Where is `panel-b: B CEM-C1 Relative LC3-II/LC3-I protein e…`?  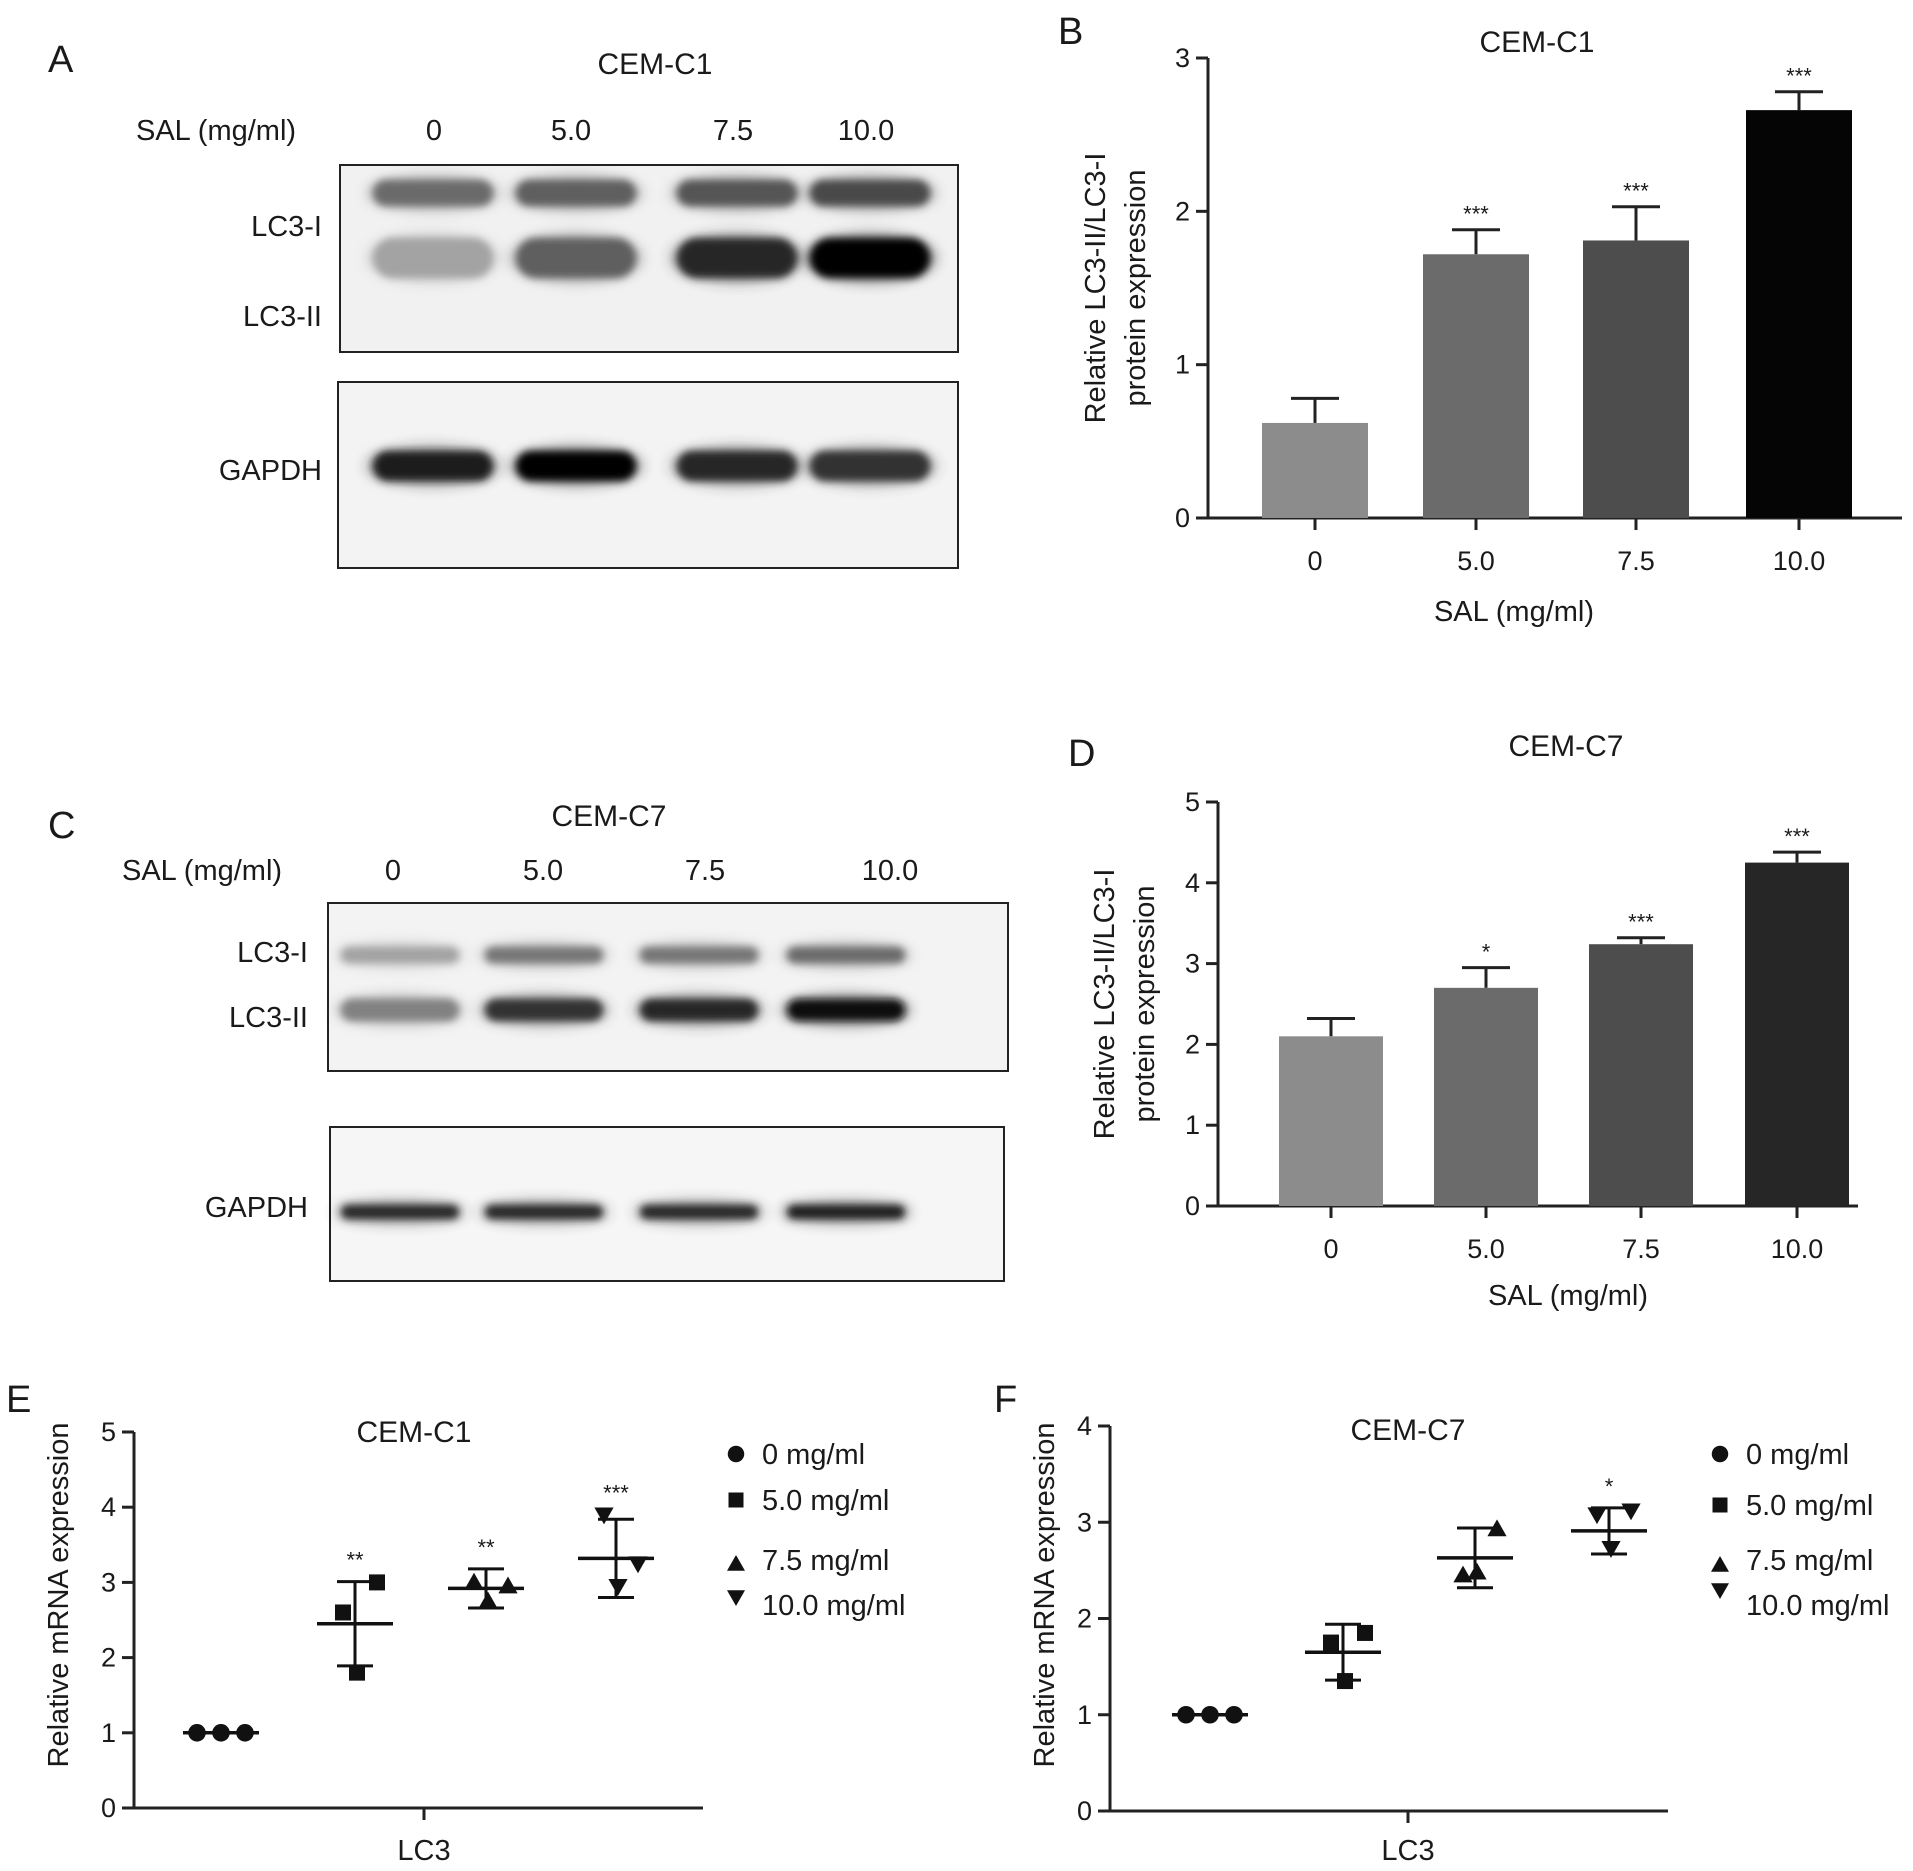 panel-b: B CEM-C1 Relative LC3-II/LC3-I protein e… is located at coordinates (1480, 319).